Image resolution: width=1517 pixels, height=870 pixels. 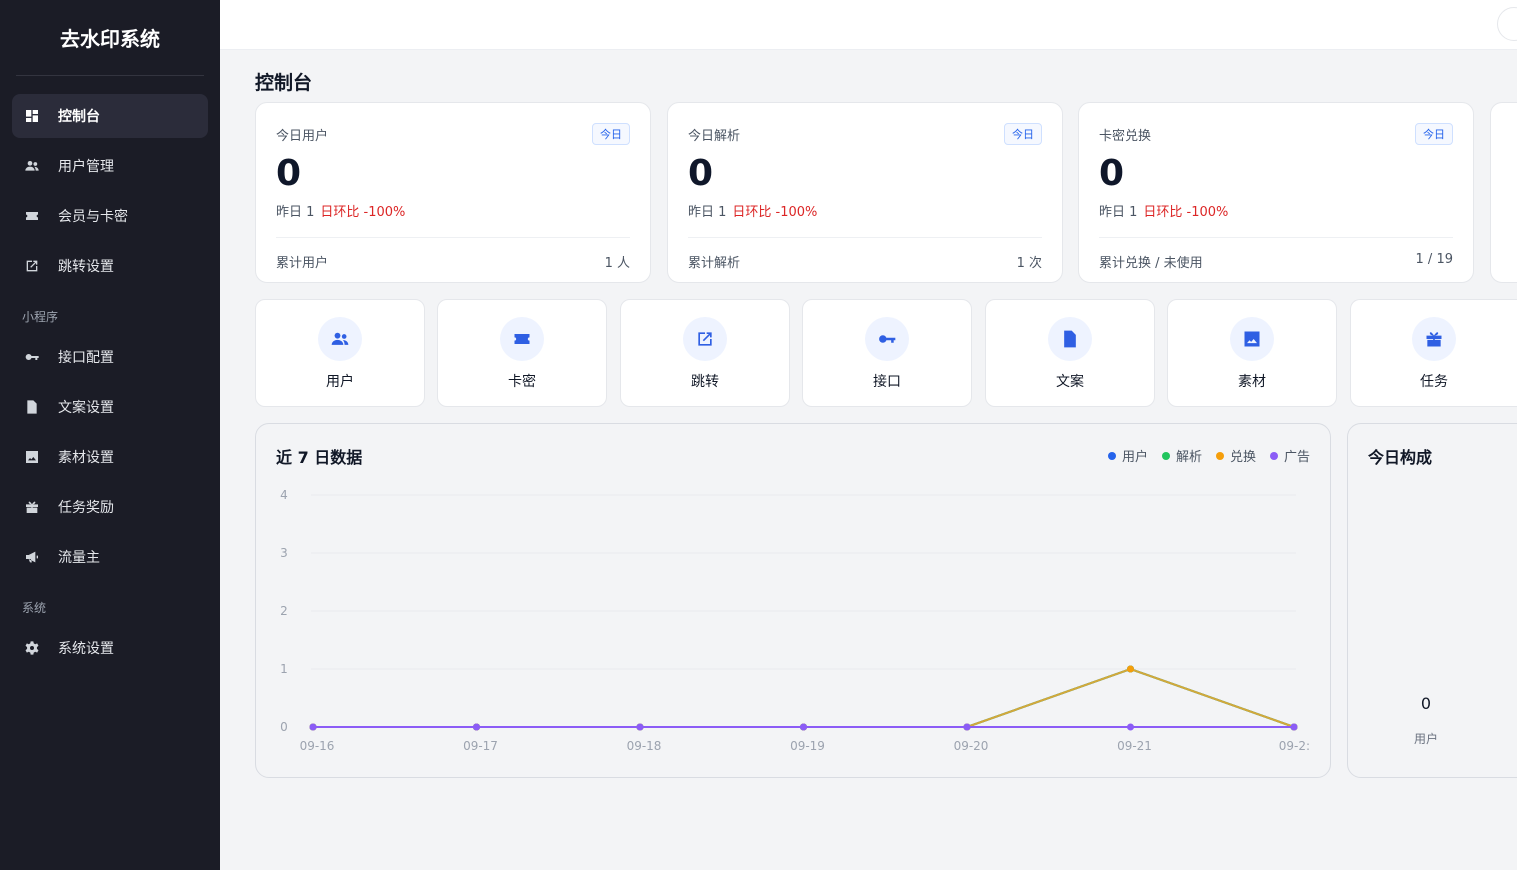 What do you see at coordinates (1252, 382) in the screenshot?
I see `quick-action-label: 素材` at bounding box center [1252, 382].